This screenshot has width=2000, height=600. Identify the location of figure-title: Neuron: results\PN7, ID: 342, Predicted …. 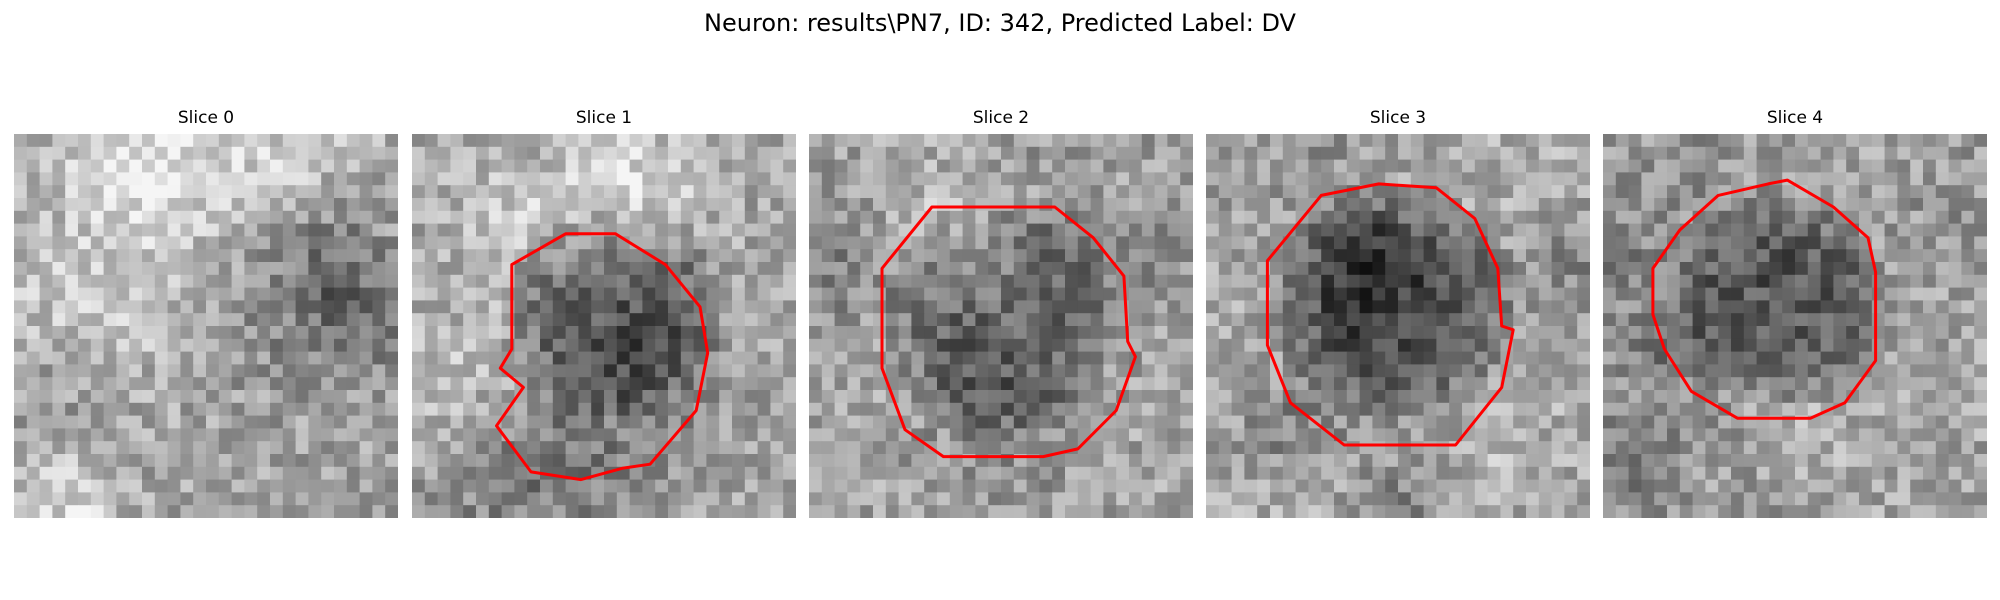
(1000, 23).